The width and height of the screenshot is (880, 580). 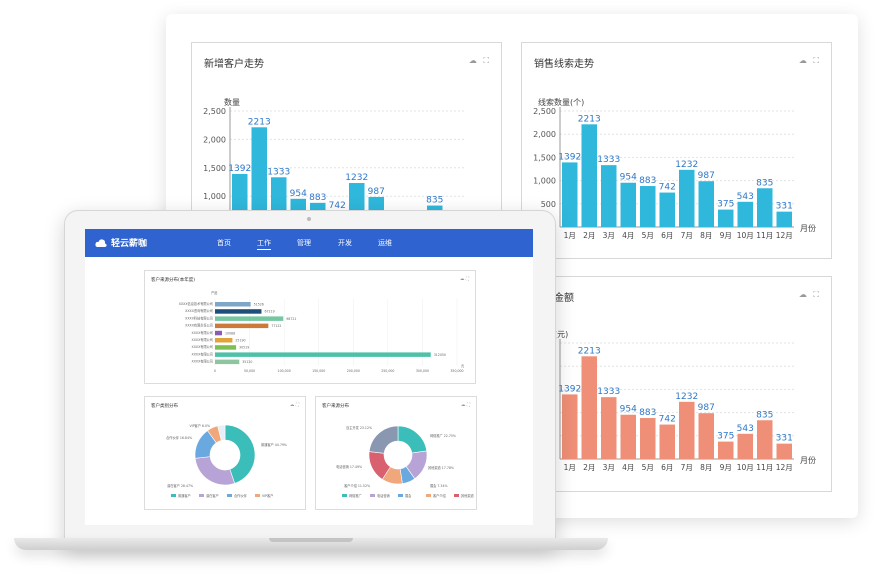 What do you see at coordinates (441, 467) in the screenshot?
I see `slice-label: 其他渠道 17.78%` at bounding box center [441, 467].